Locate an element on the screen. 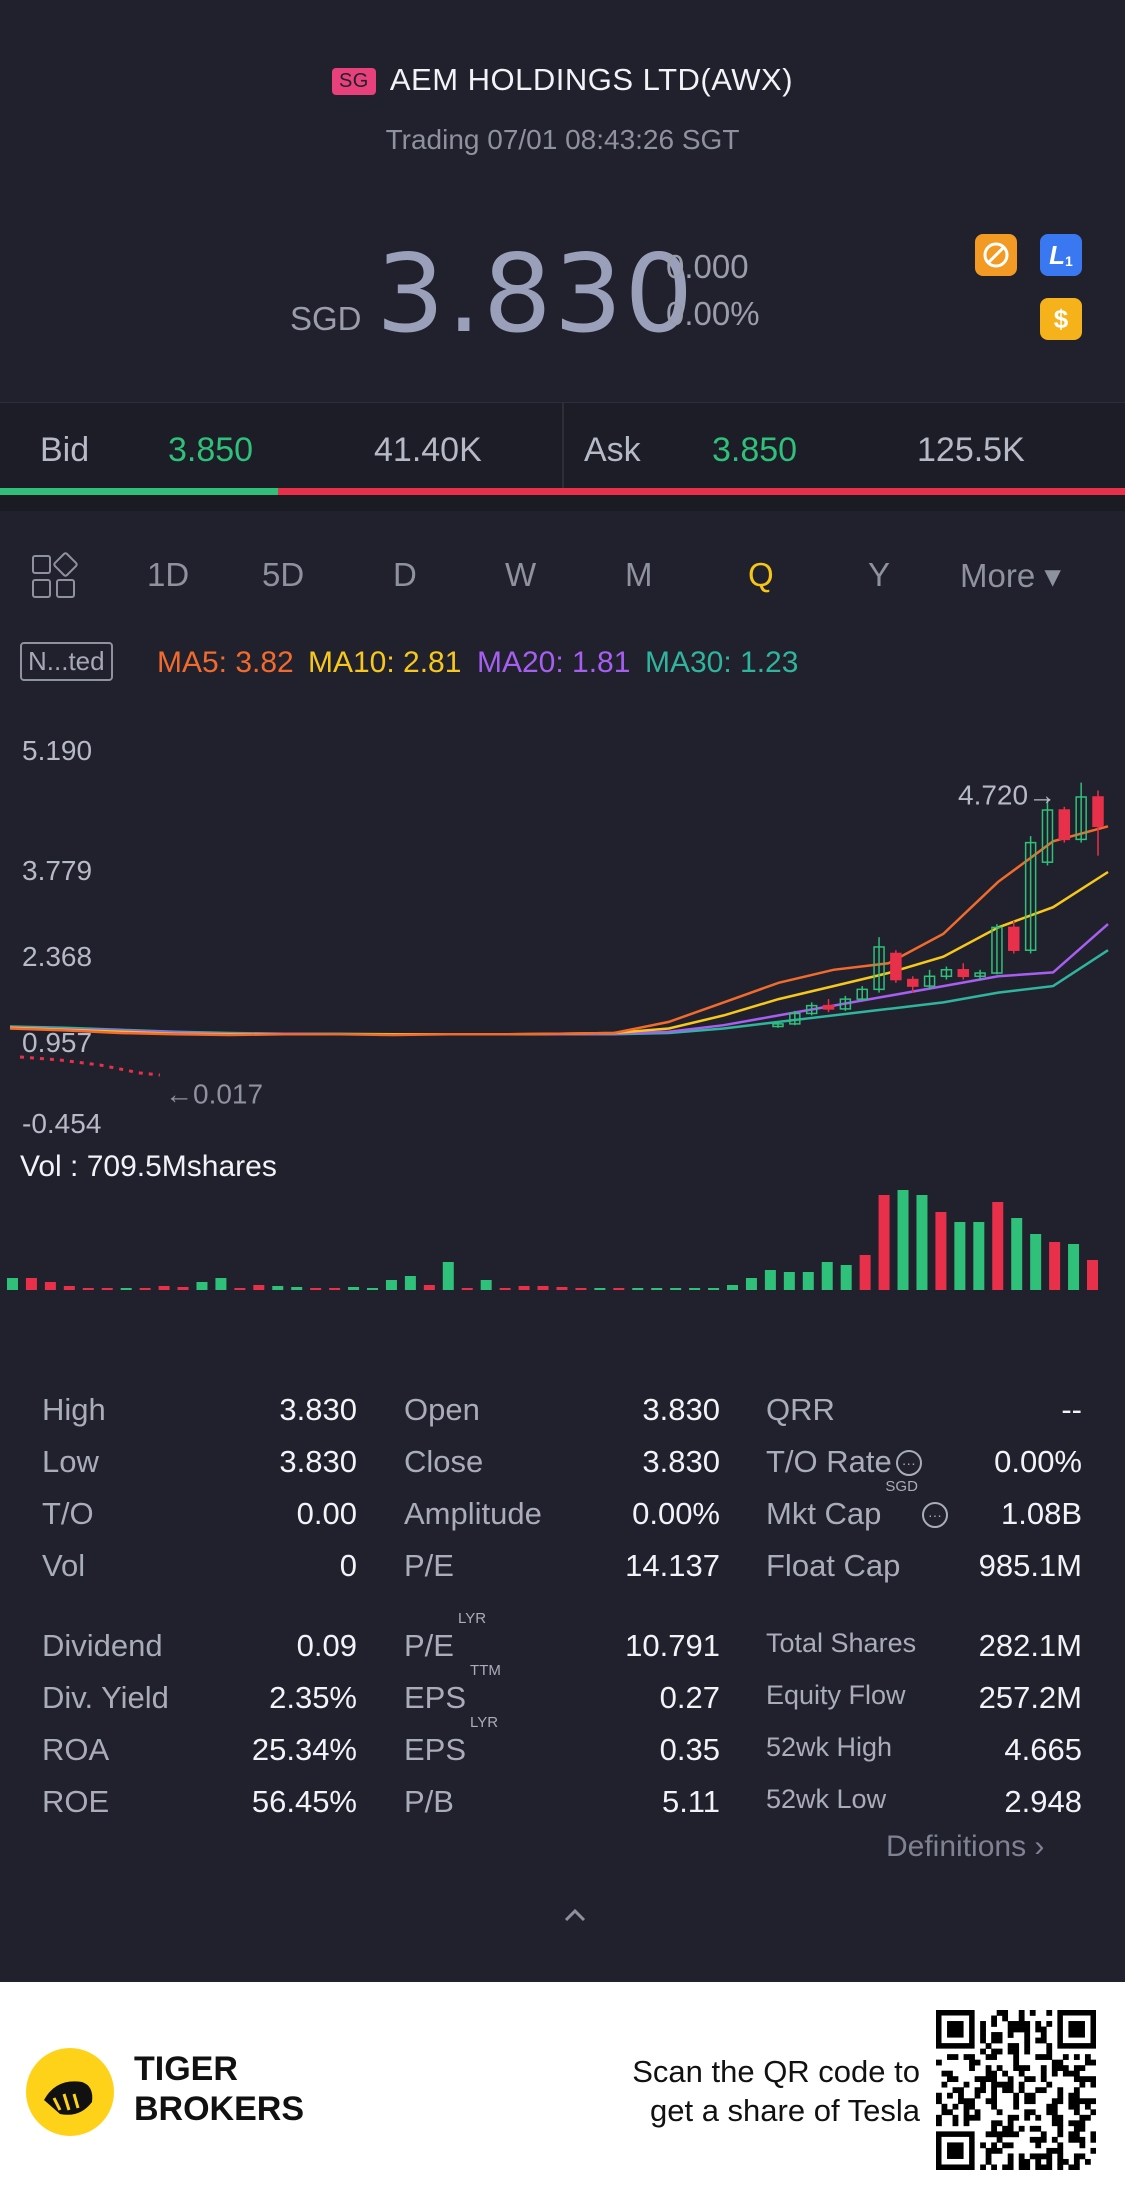 This screenshot has width=1125, height=2199. ma5-line is located at coordinates (559, 931).